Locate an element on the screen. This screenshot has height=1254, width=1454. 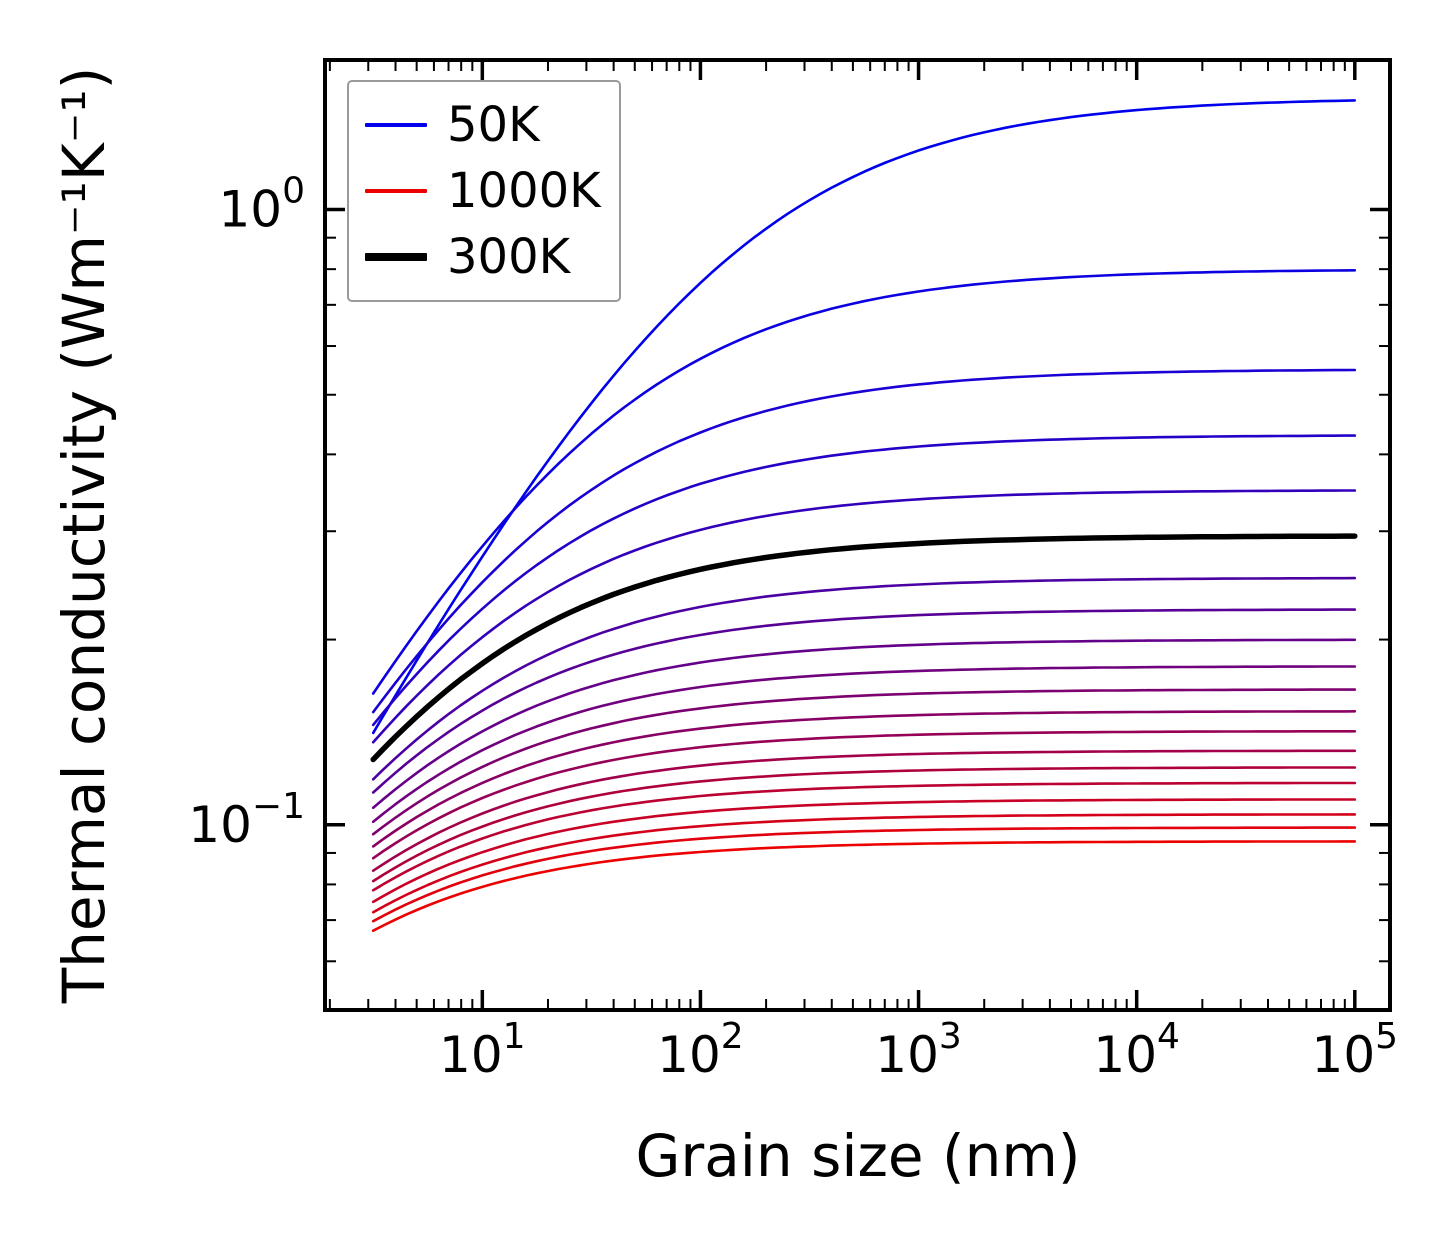
legend-entry-1000k: 1000K is located at coordinates (484, 191).